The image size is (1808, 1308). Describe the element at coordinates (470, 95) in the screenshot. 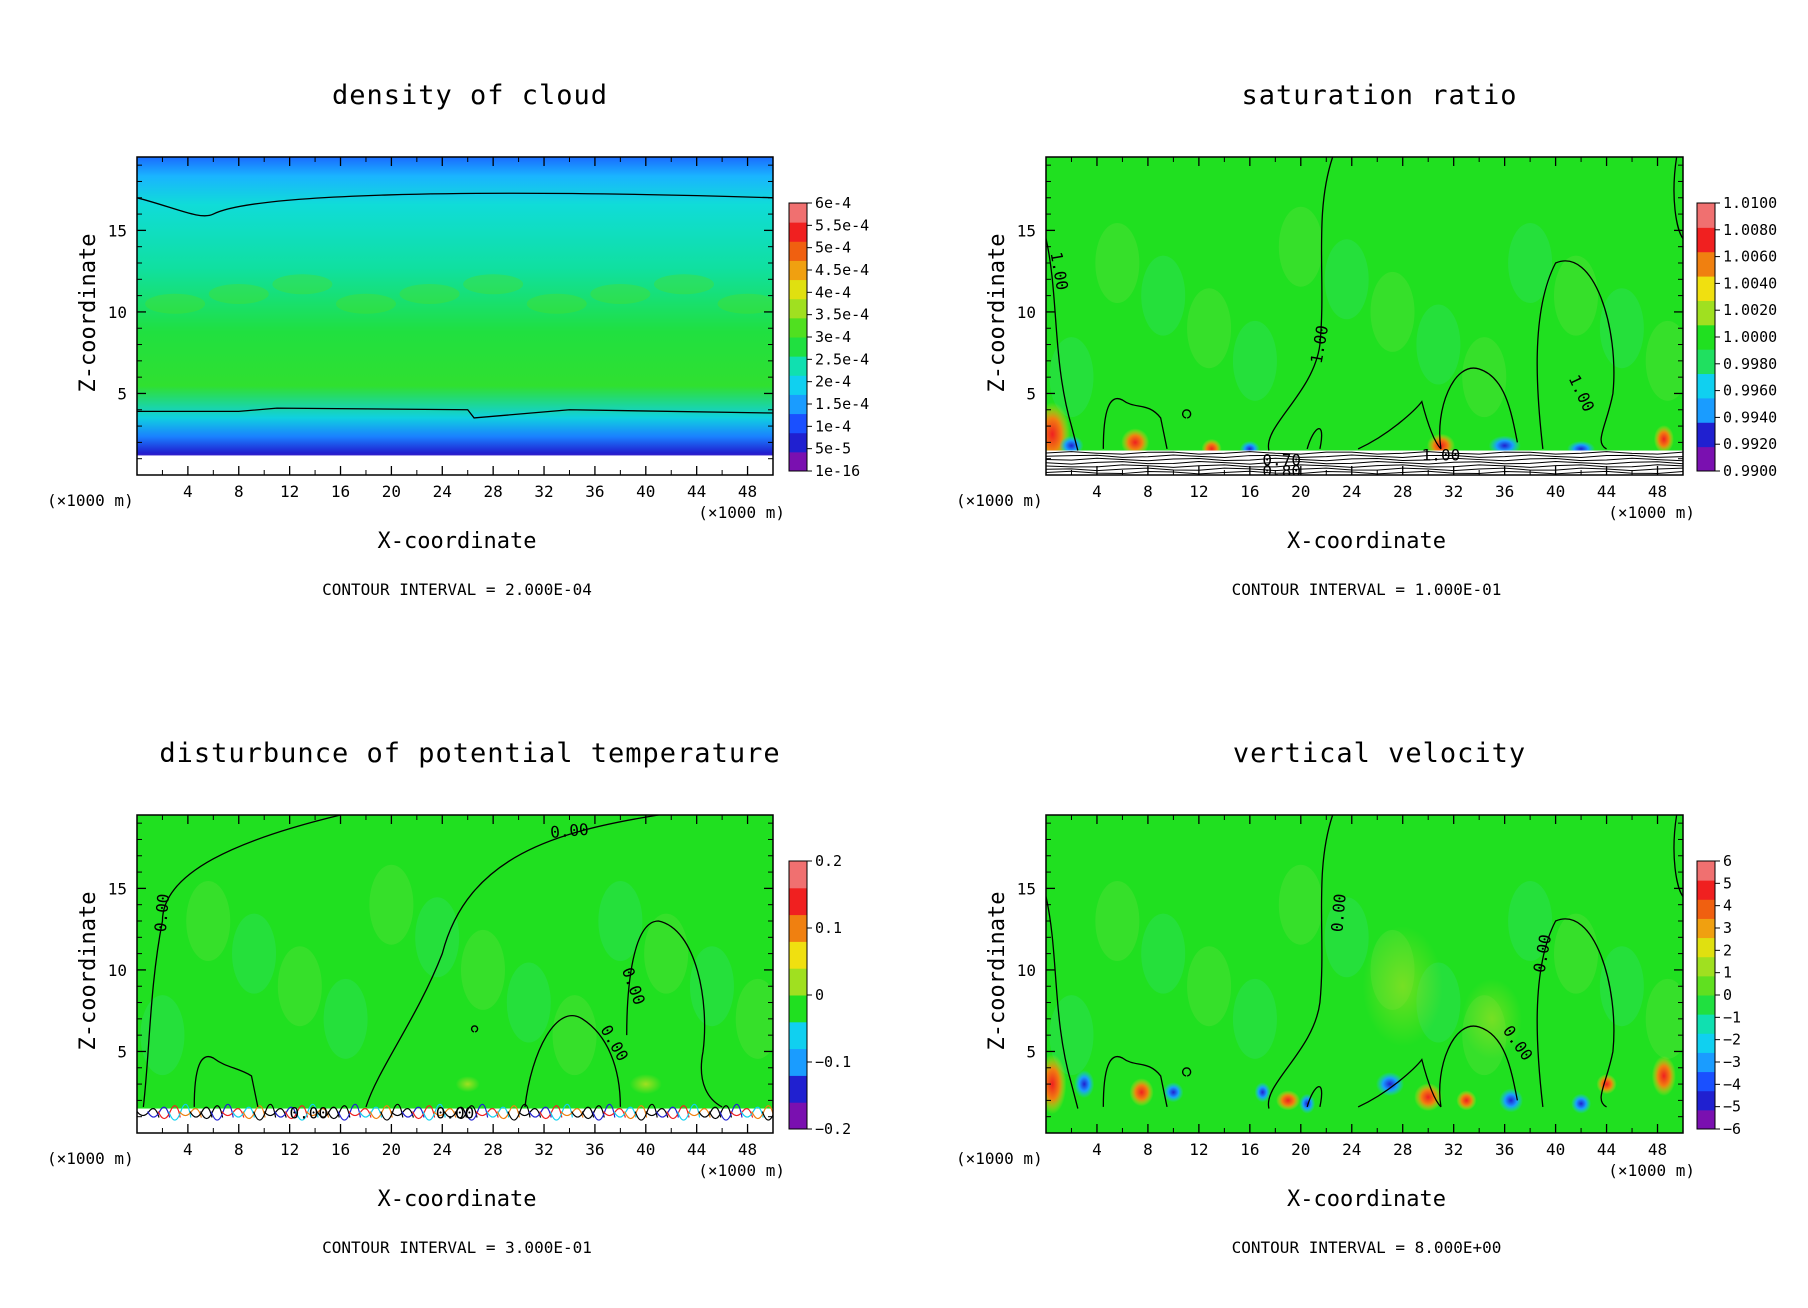

I see `chart-title: density of cloud` at that location.